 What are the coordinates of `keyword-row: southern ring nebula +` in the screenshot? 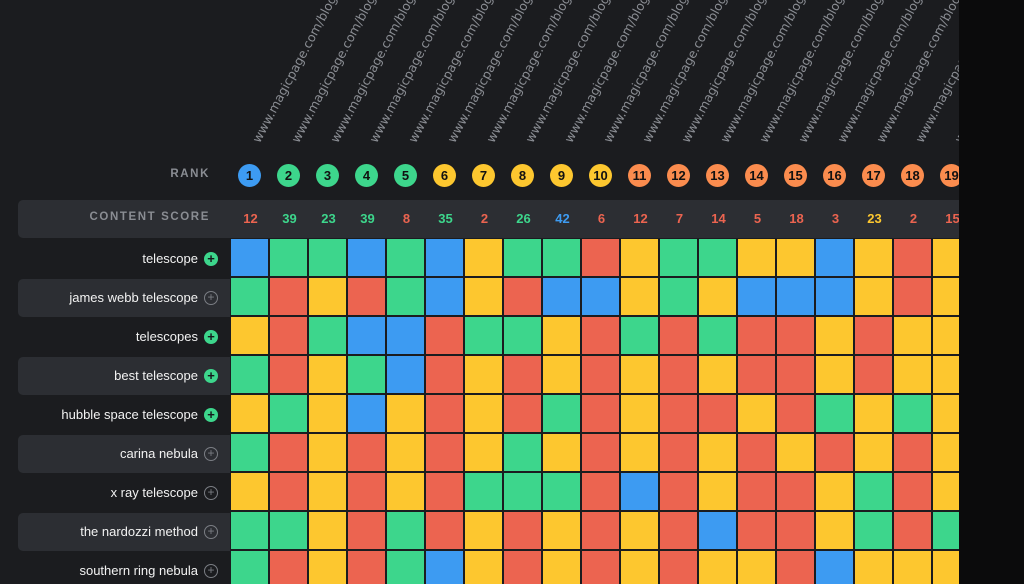 It's located at (124, 568).